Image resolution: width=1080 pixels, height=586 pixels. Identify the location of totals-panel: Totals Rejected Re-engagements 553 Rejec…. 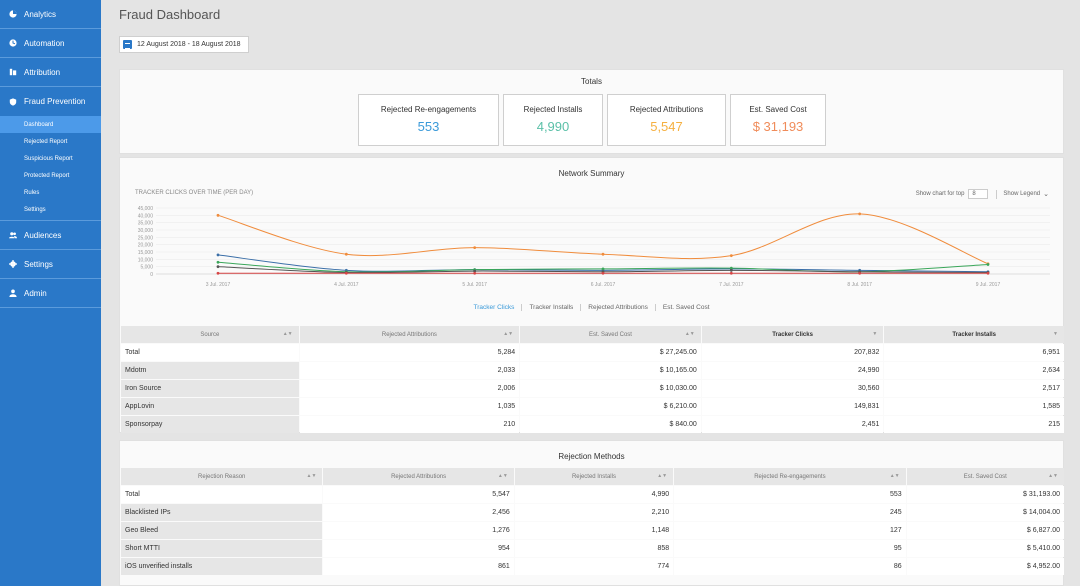
(591, 111).